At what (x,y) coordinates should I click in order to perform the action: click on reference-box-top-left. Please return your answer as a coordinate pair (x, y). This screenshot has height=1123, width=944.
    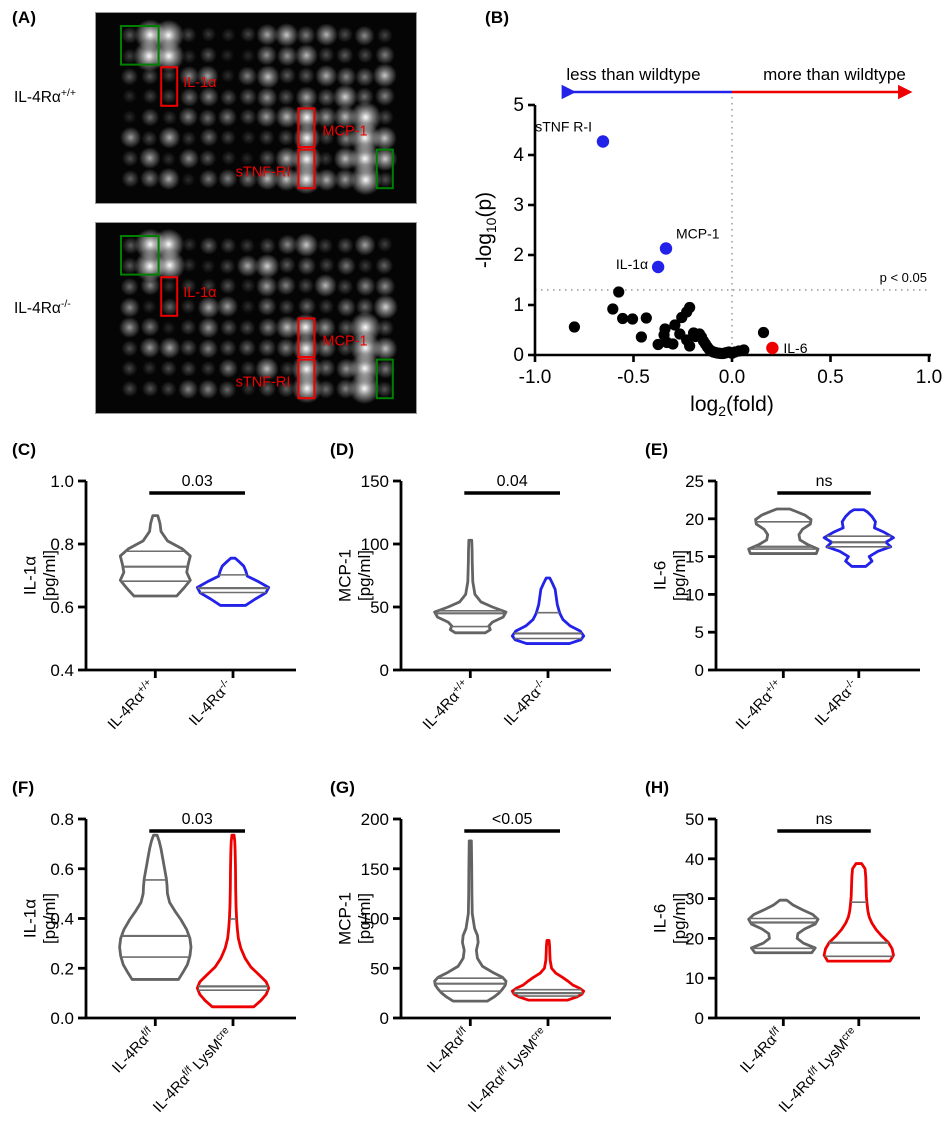
    Looking at the image, I should click on (140, 255).